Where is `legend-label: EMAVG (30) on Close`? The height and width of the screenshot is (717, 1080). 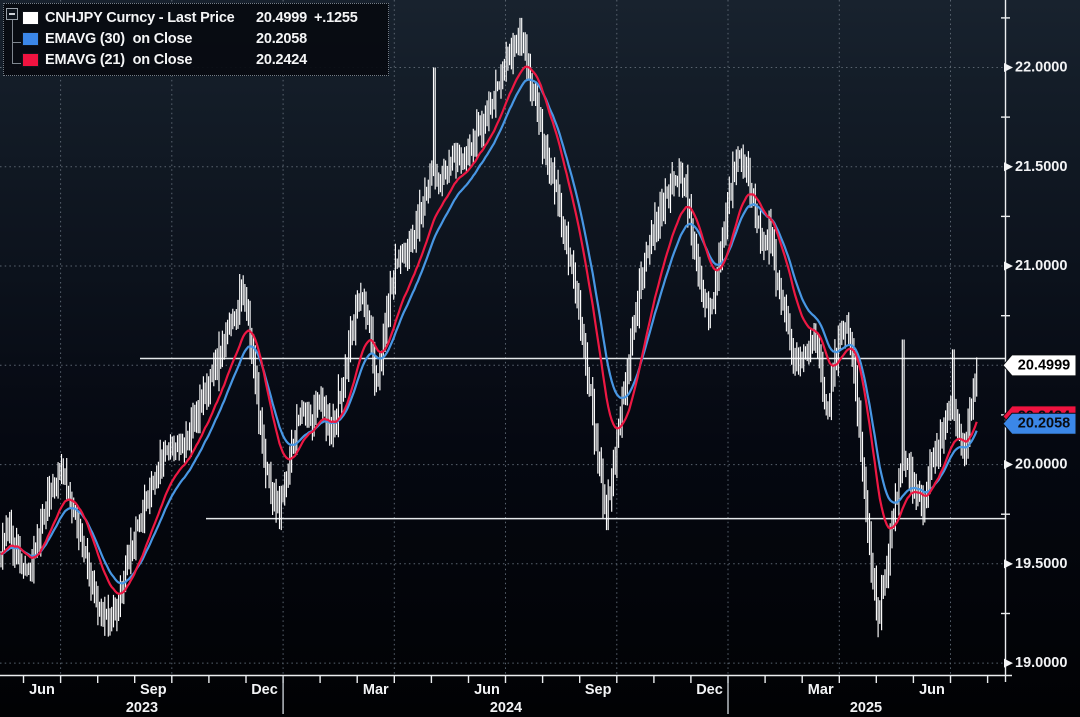 legend-label: EMAVG (30) on Close is located at coordinates (119, 38).